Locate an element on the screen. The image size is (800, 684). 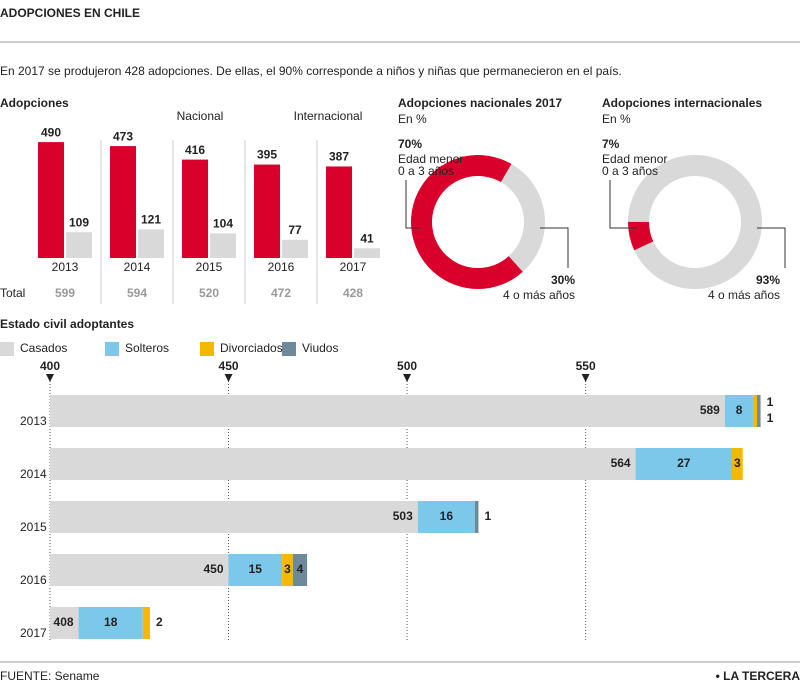
value-label: 109 is located at coordinates (79, 222).